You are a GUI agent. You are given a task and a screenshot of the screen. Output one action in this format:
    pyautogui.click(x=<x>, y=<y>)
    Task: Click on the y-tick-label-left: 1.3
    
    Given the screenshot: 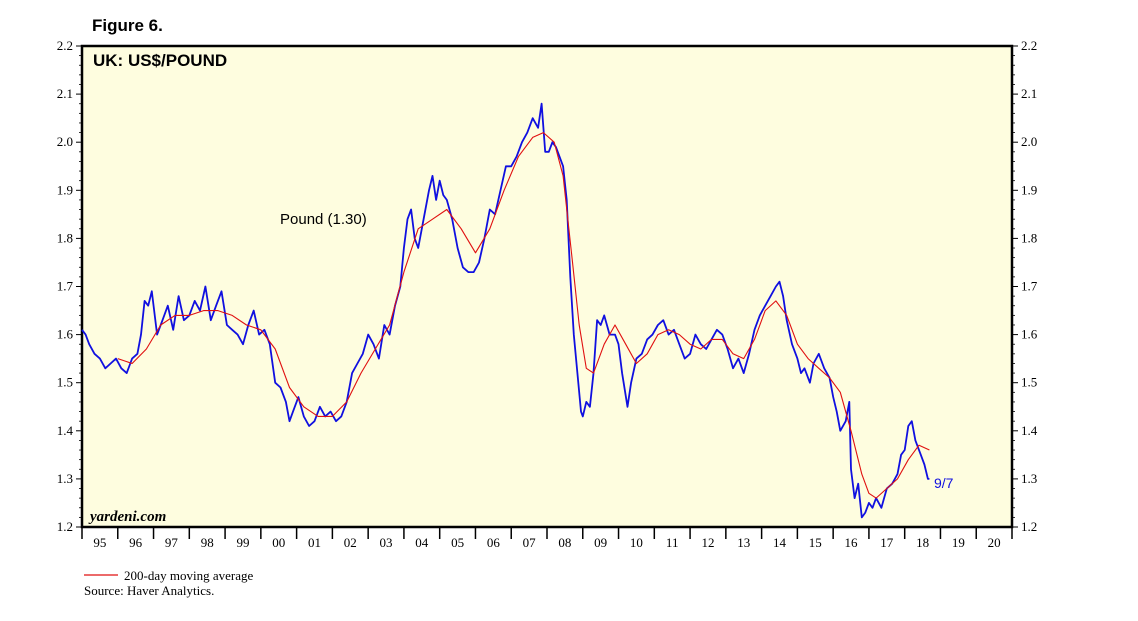 What is the action you would take?
    pyautogui.click(x=65, y=478)
    